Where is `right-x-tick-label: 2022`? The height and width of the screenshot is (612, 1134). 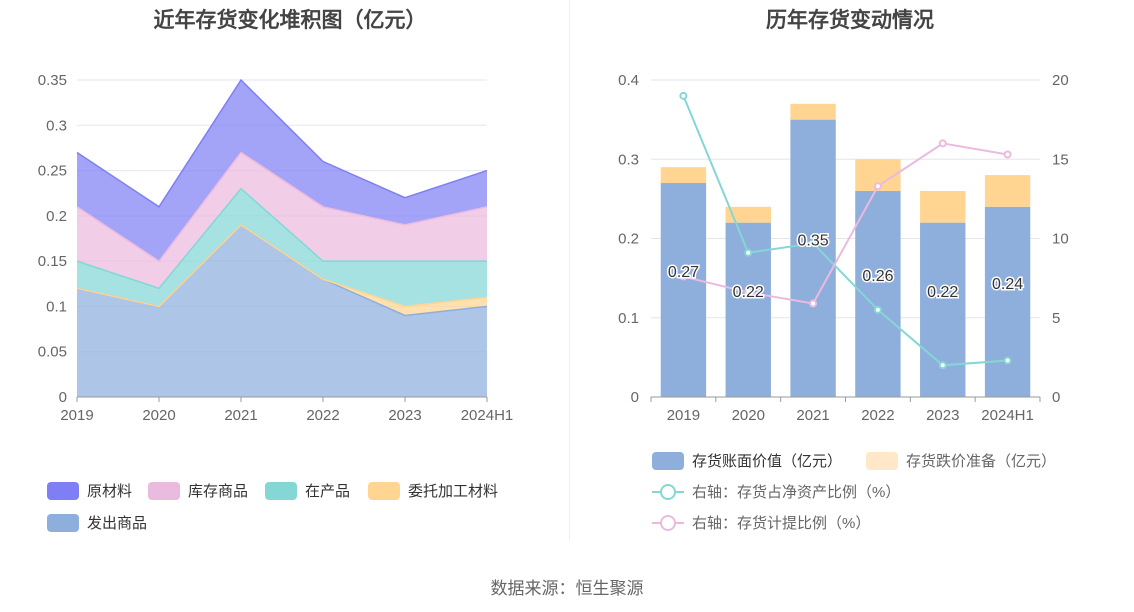
right-x-tick-label: 2022 is located at coordinates (877, 415).